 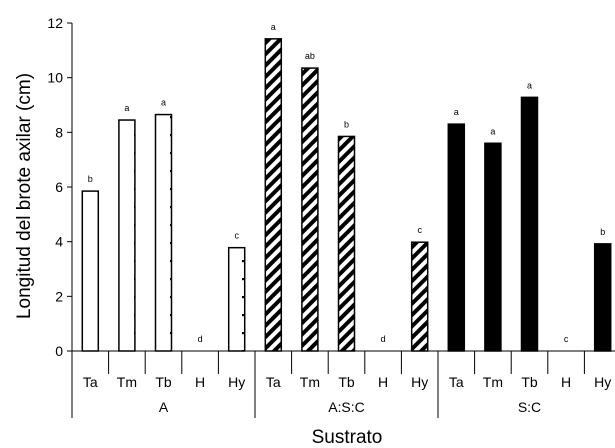 I want to click on y-tick-label: 8, so click(x=59, y=132).